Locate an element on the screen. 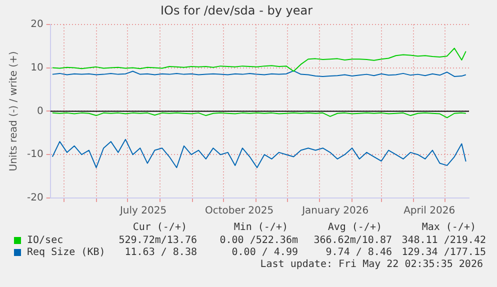  text: 348.11 /219.42 is located at coordinates (444, 240).